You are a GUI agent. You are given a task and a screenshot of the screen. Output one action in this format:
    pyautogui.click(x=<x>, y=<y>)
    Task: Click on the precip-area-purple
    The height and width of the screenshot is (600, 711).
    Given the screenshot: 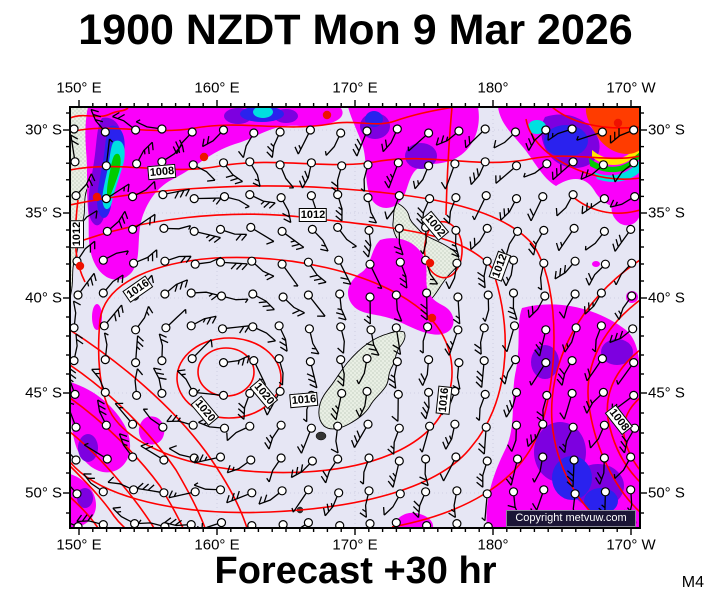 What is the action you would take?
    pyautogui.click(x=617, y=352)
    